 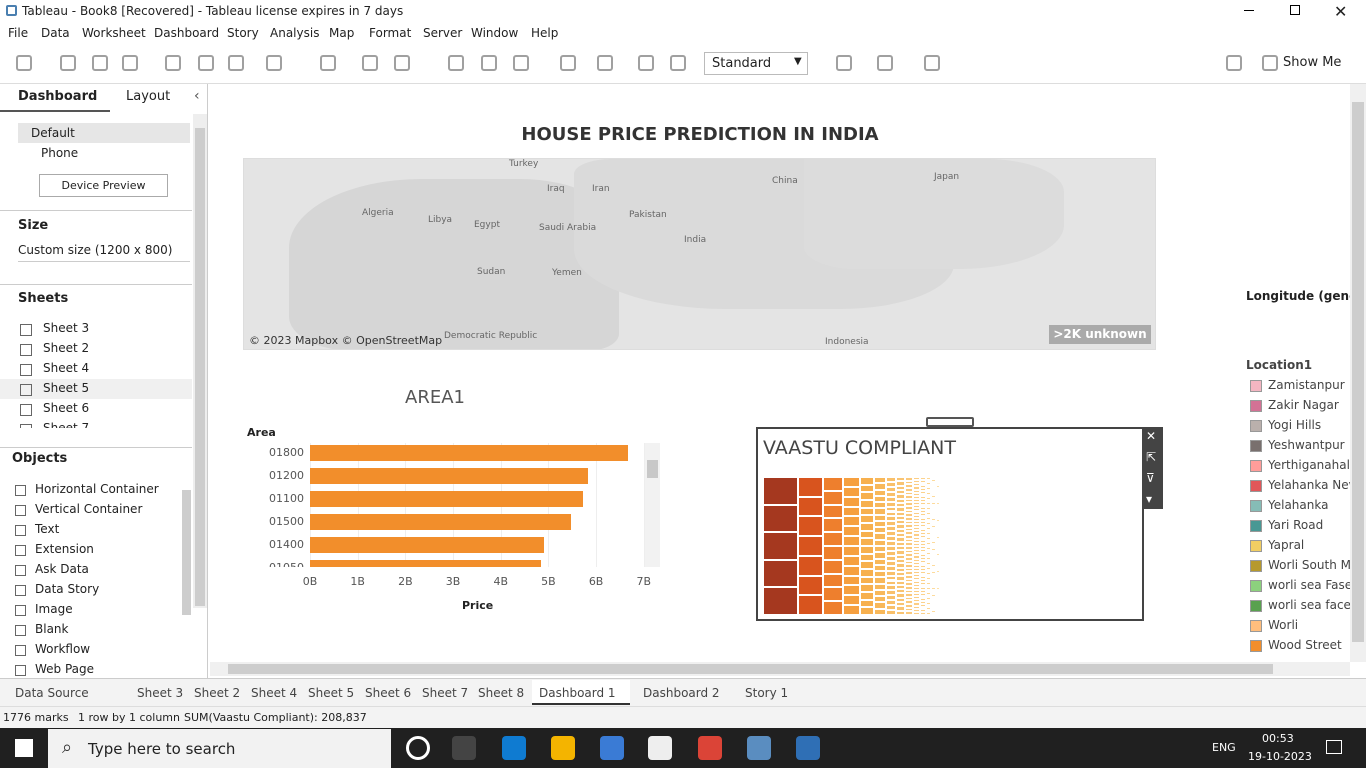 What do you see at coordinates (427, 545) in the screenshot?
I see `bar` at bounding box center [427, 545].